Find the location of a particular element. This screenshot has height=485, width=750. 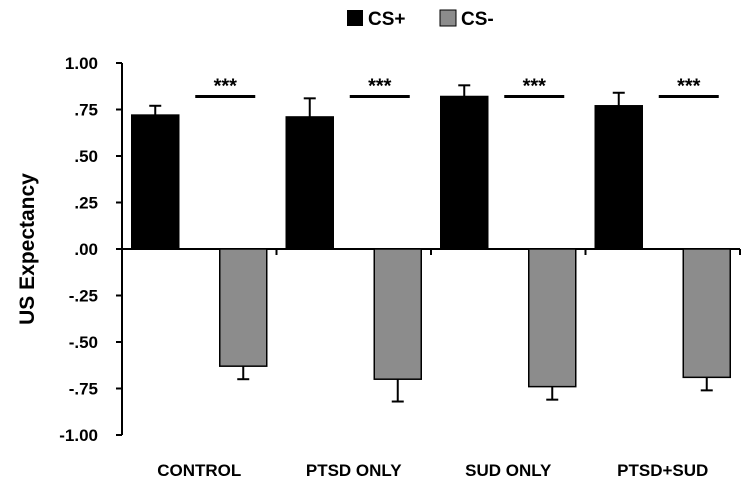

y-tick-label: .50 is located at coordinates (86, 156).